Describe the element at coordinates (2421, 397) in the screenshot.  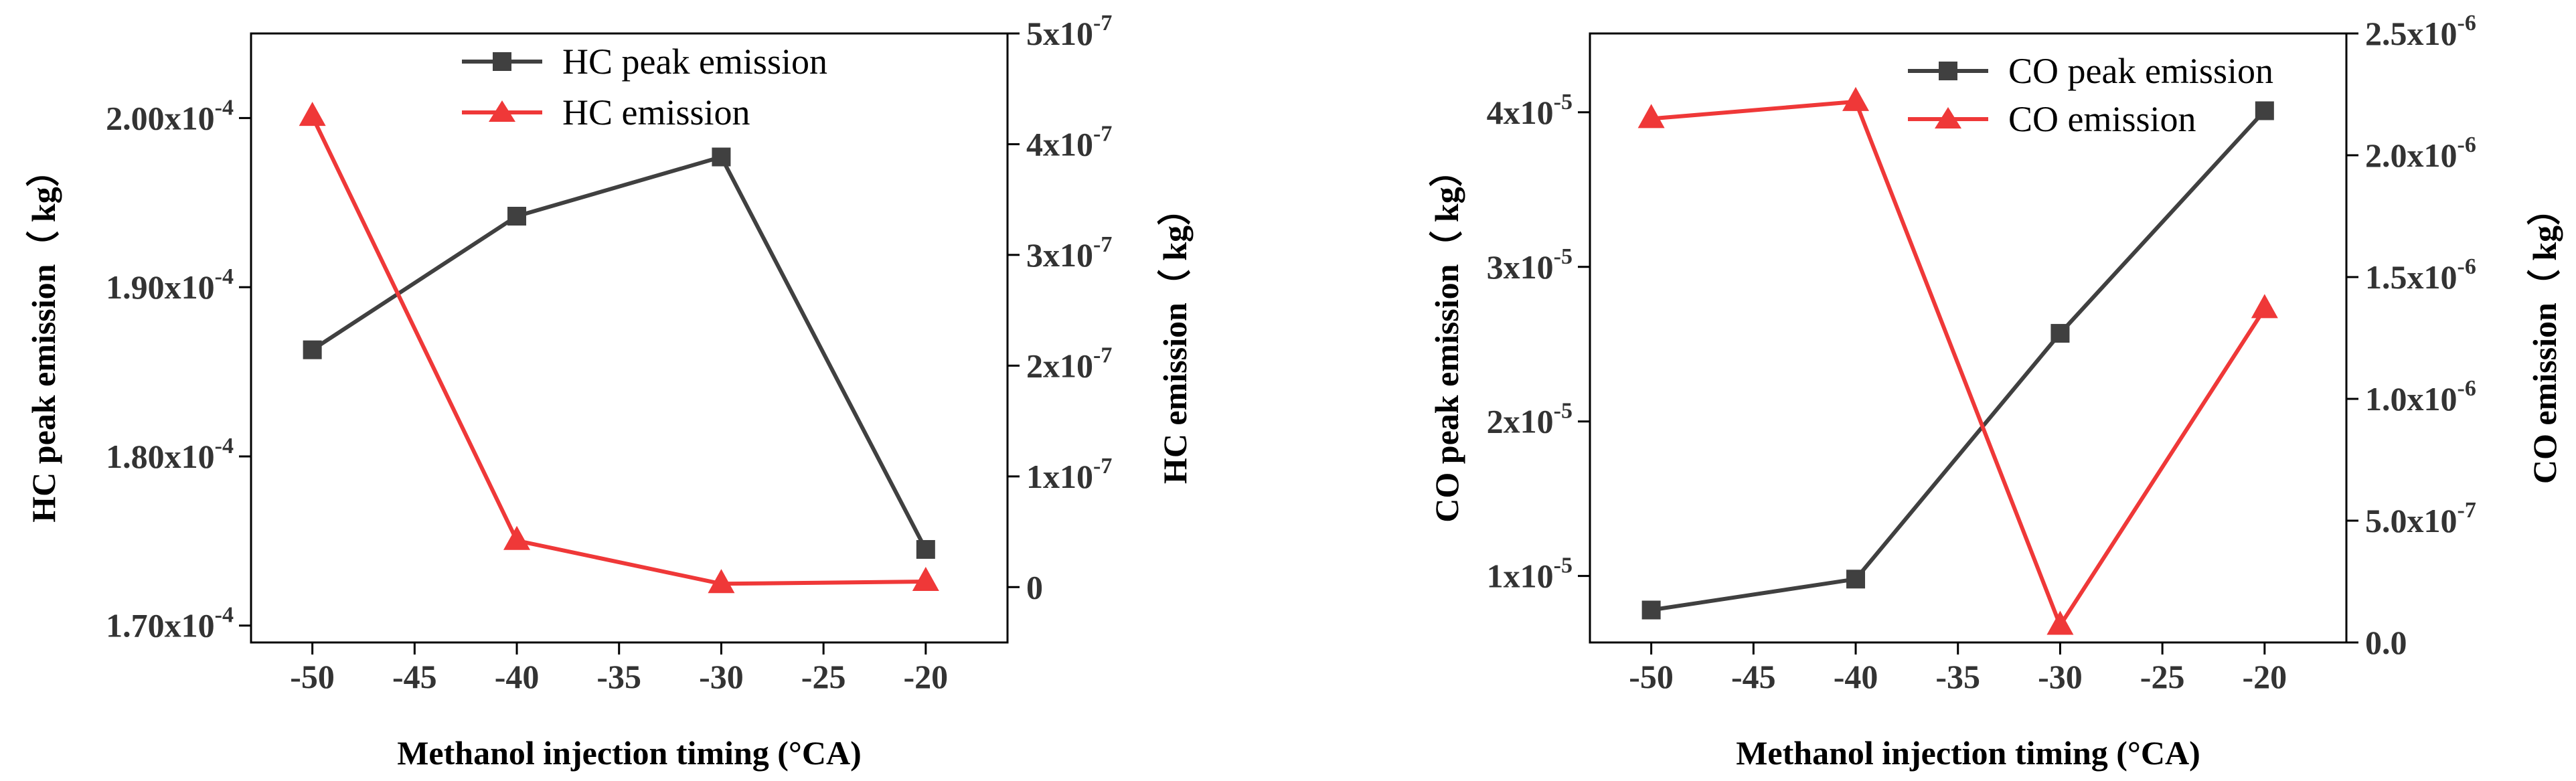
I see `right-y-tick-label: 1.0x10⁻⁶` at that location.